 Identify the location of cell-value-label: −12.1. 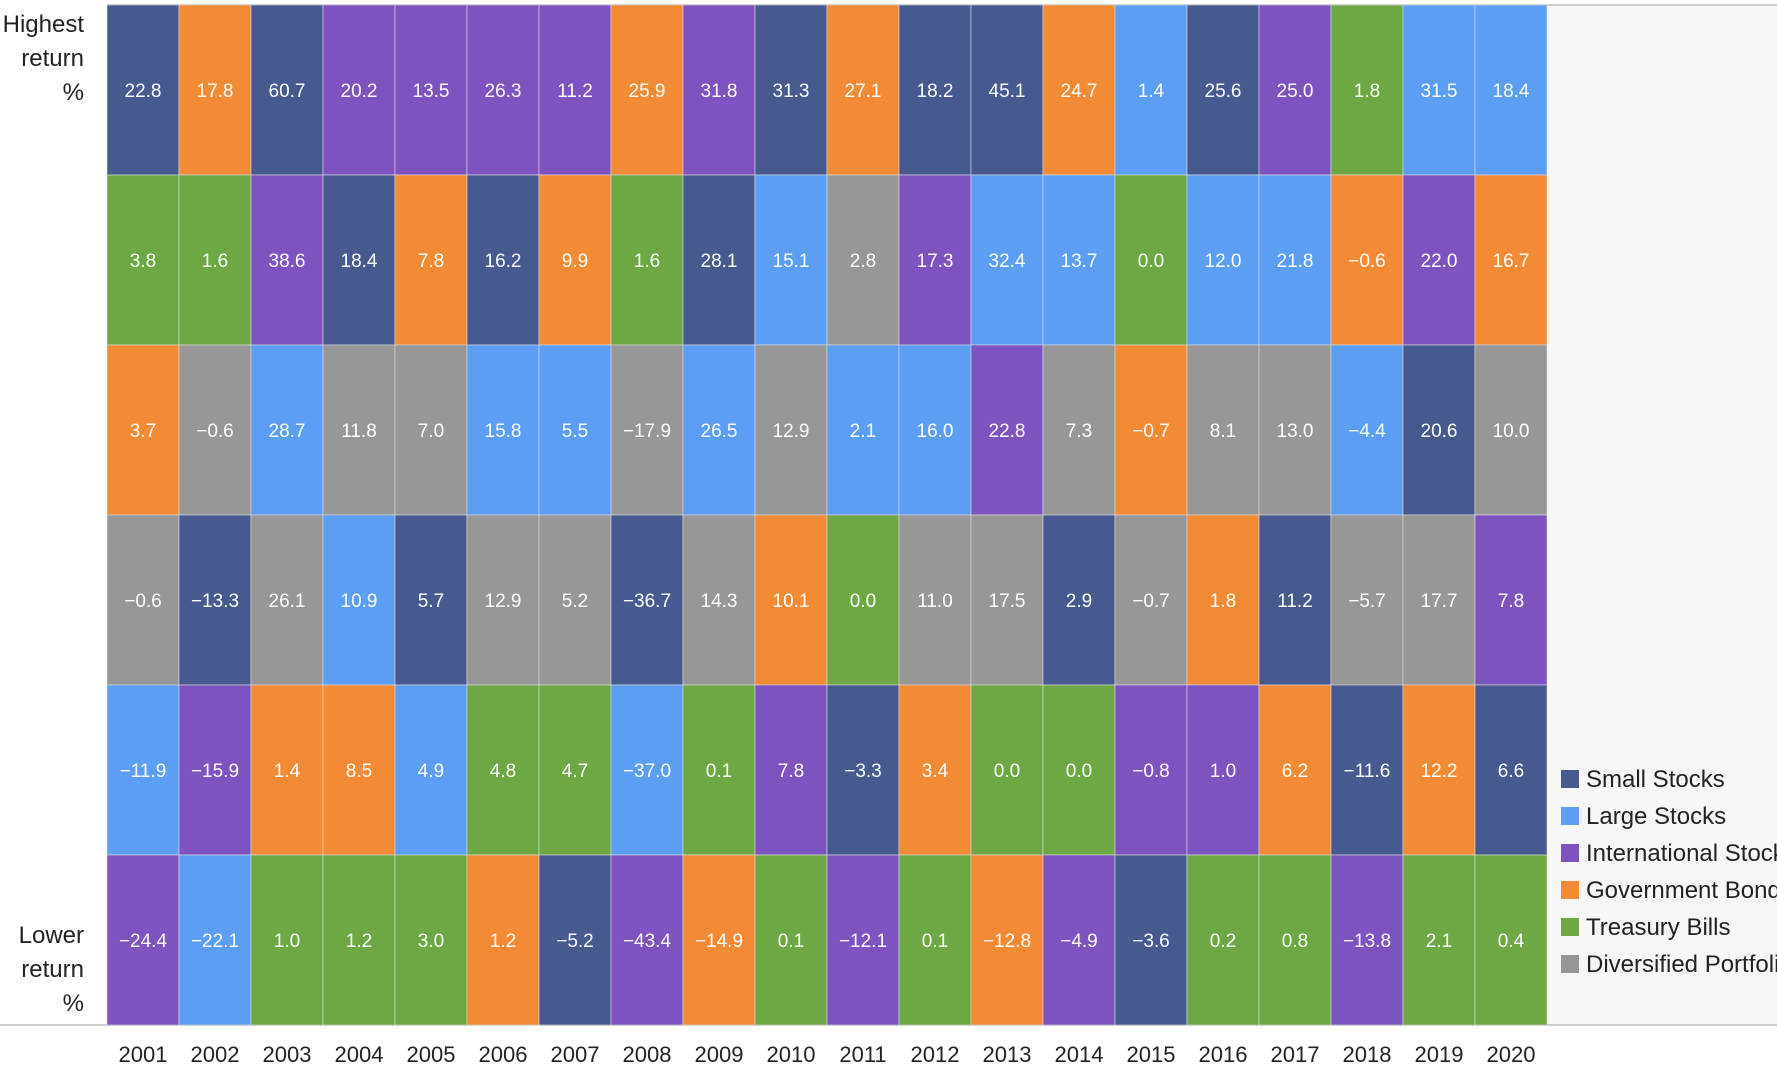
(863, 941).